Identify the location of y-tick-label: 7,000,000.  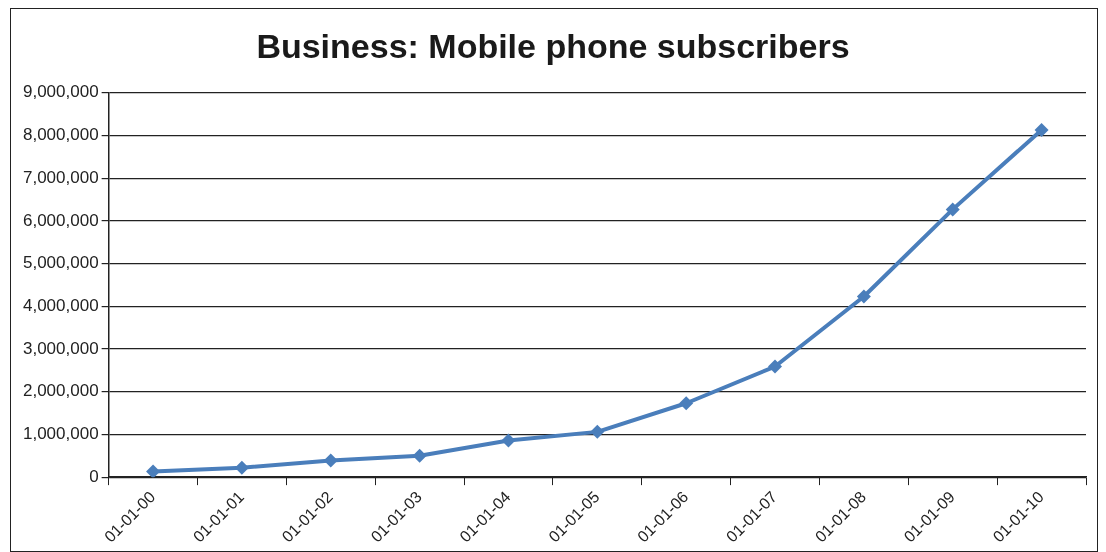
(60, 177).